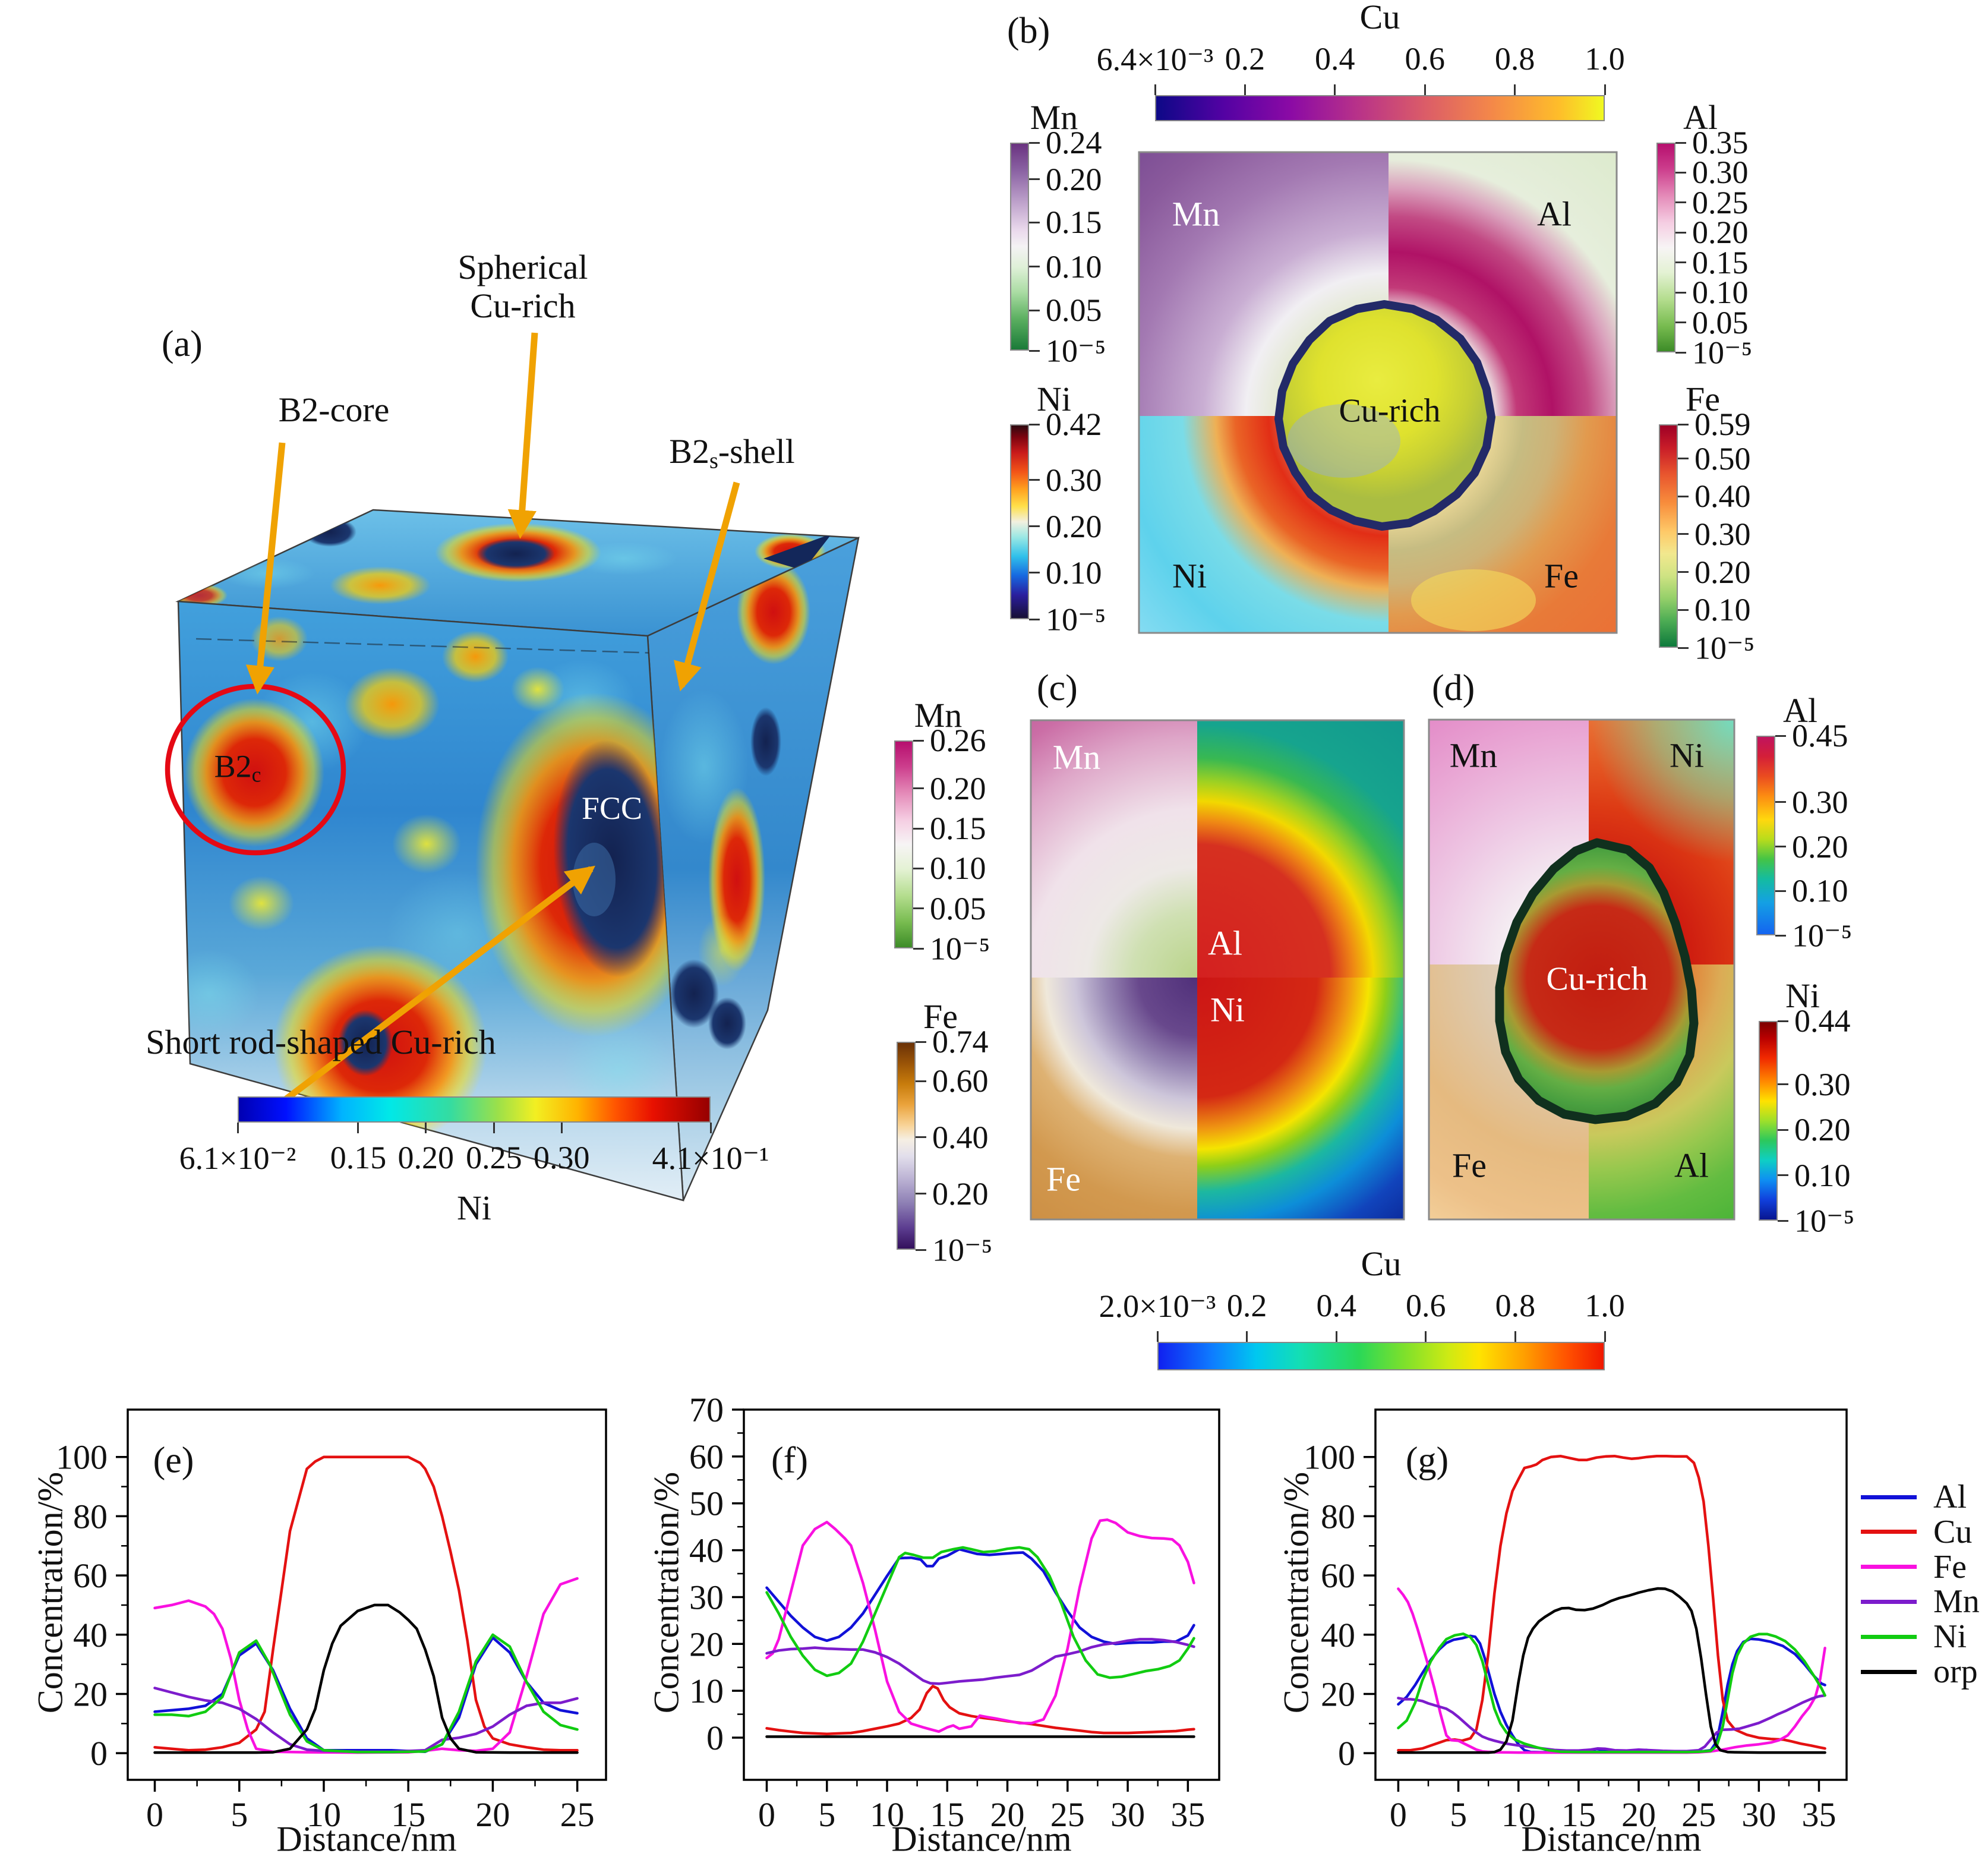 This screenshot has height=1866, width=1988. What do you see at coordinates (1919, 1671) in the screenshot?
I see `legend-item-orp: orp` at bounding box center [1919, 1671].